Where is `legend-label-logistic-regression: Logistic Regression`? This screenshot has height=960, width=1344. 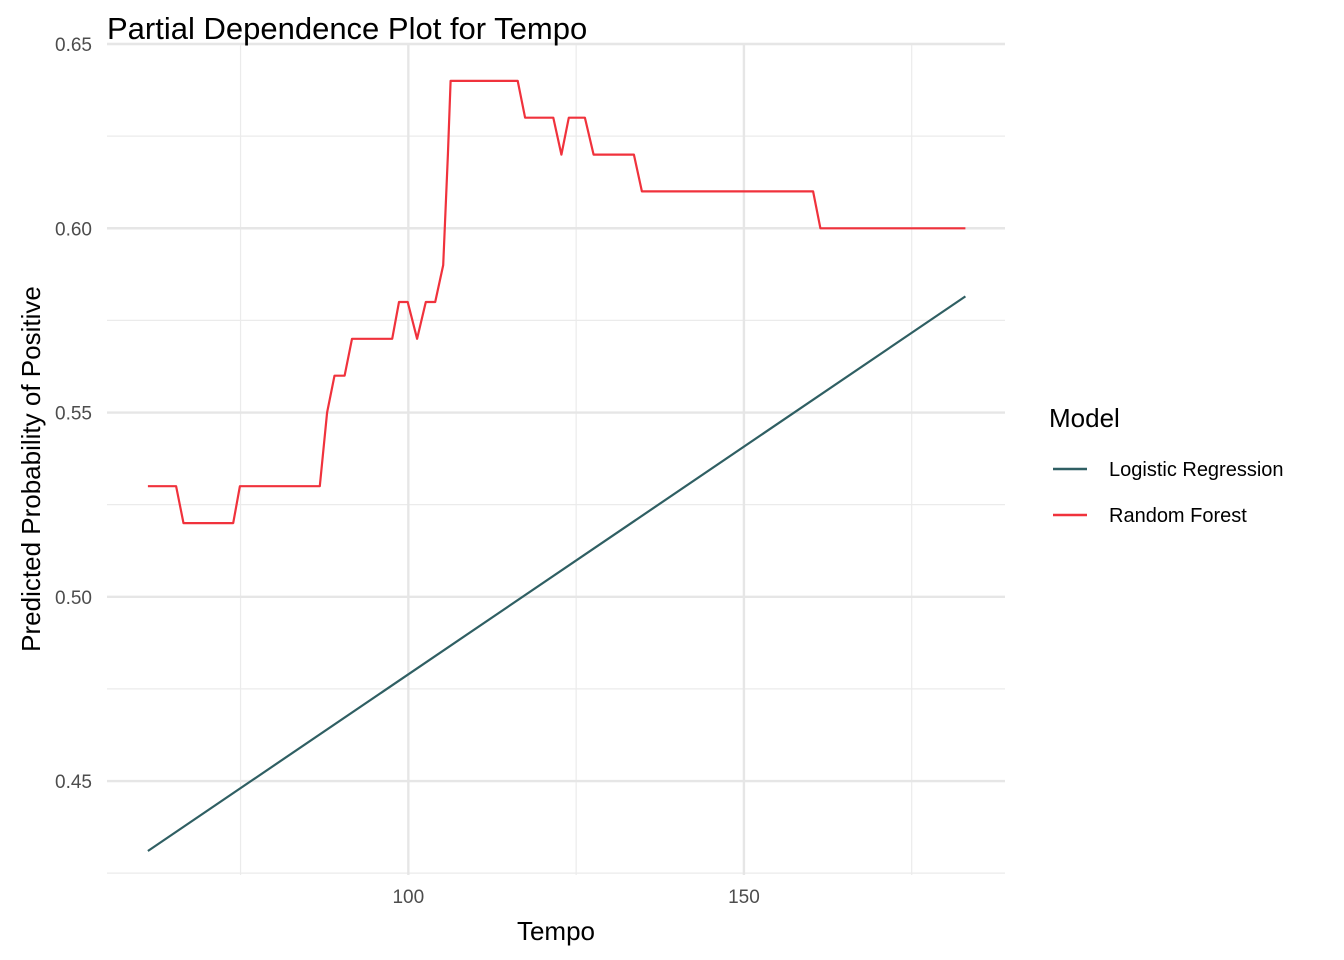
legend-label-logistic-regression: Logistic Regression is located at coordinates (1196, 470).